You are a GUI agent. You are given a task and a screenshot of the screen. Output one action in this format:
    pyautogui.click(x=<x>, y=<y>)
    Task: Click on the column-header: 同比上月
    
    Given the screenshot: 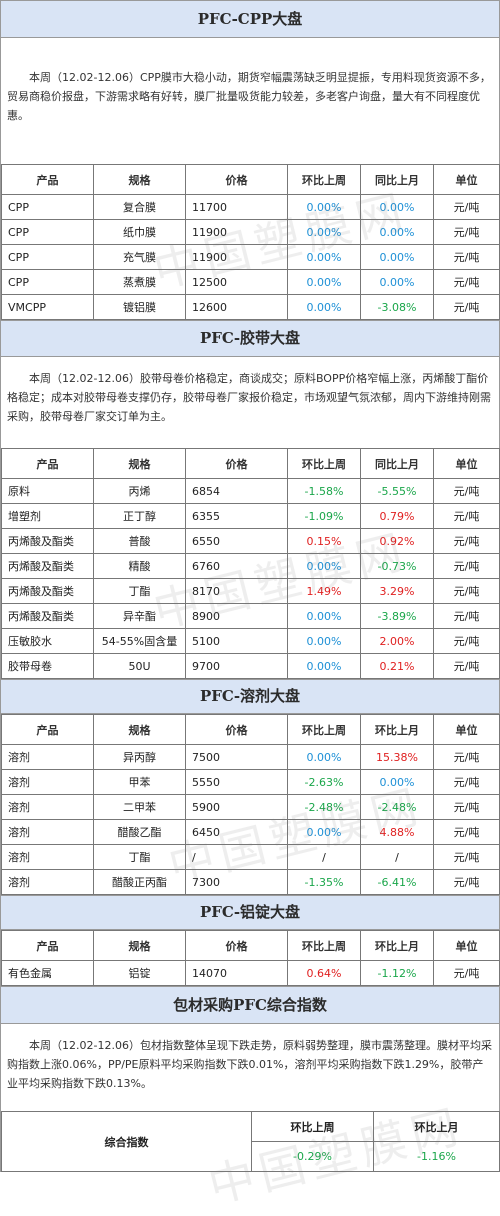 What is the action you would take?
    pyautogui.click(x=397, y=179)
    